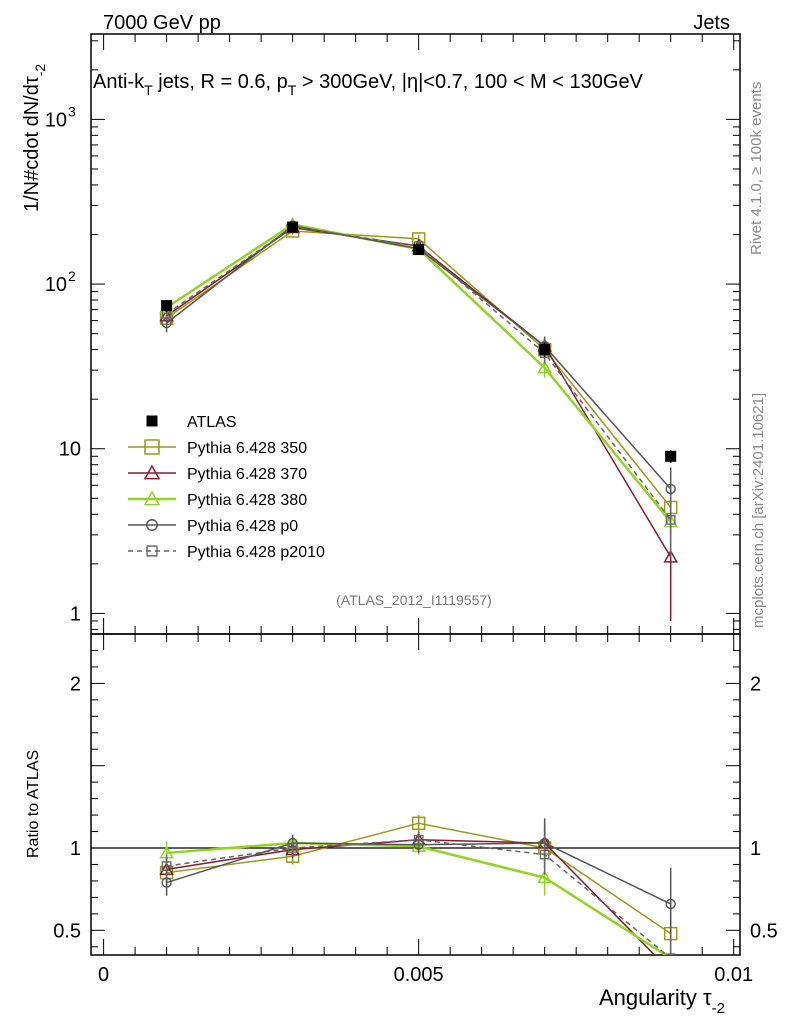  Describe the element at coordinates (67, 931) in the screenshot. I see `ratio-y-tick-label: 0.5` at that location.